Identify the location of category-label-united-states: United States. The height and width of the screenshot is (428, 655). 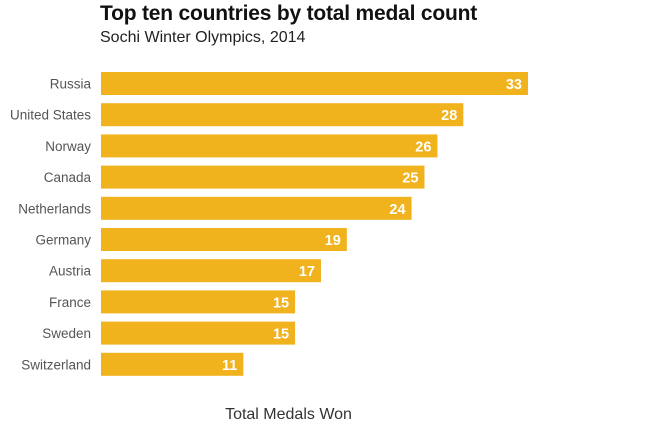
(50, 115).